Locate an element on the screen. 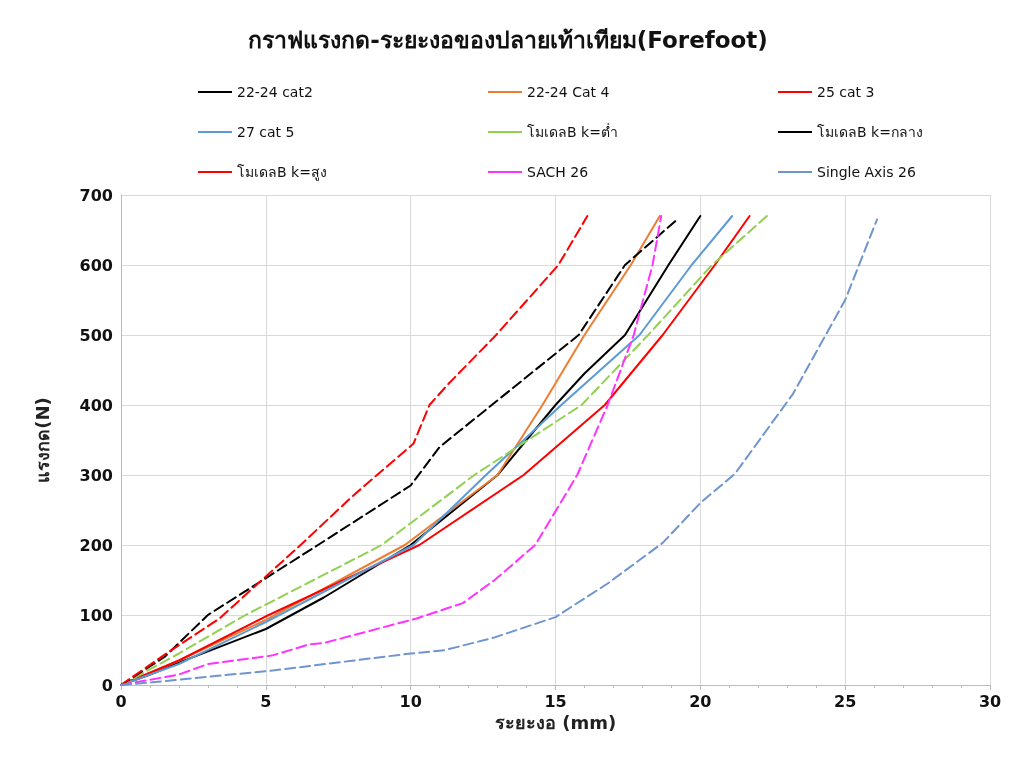  y-tick-label: 0 is located at coordinates (107, 685).